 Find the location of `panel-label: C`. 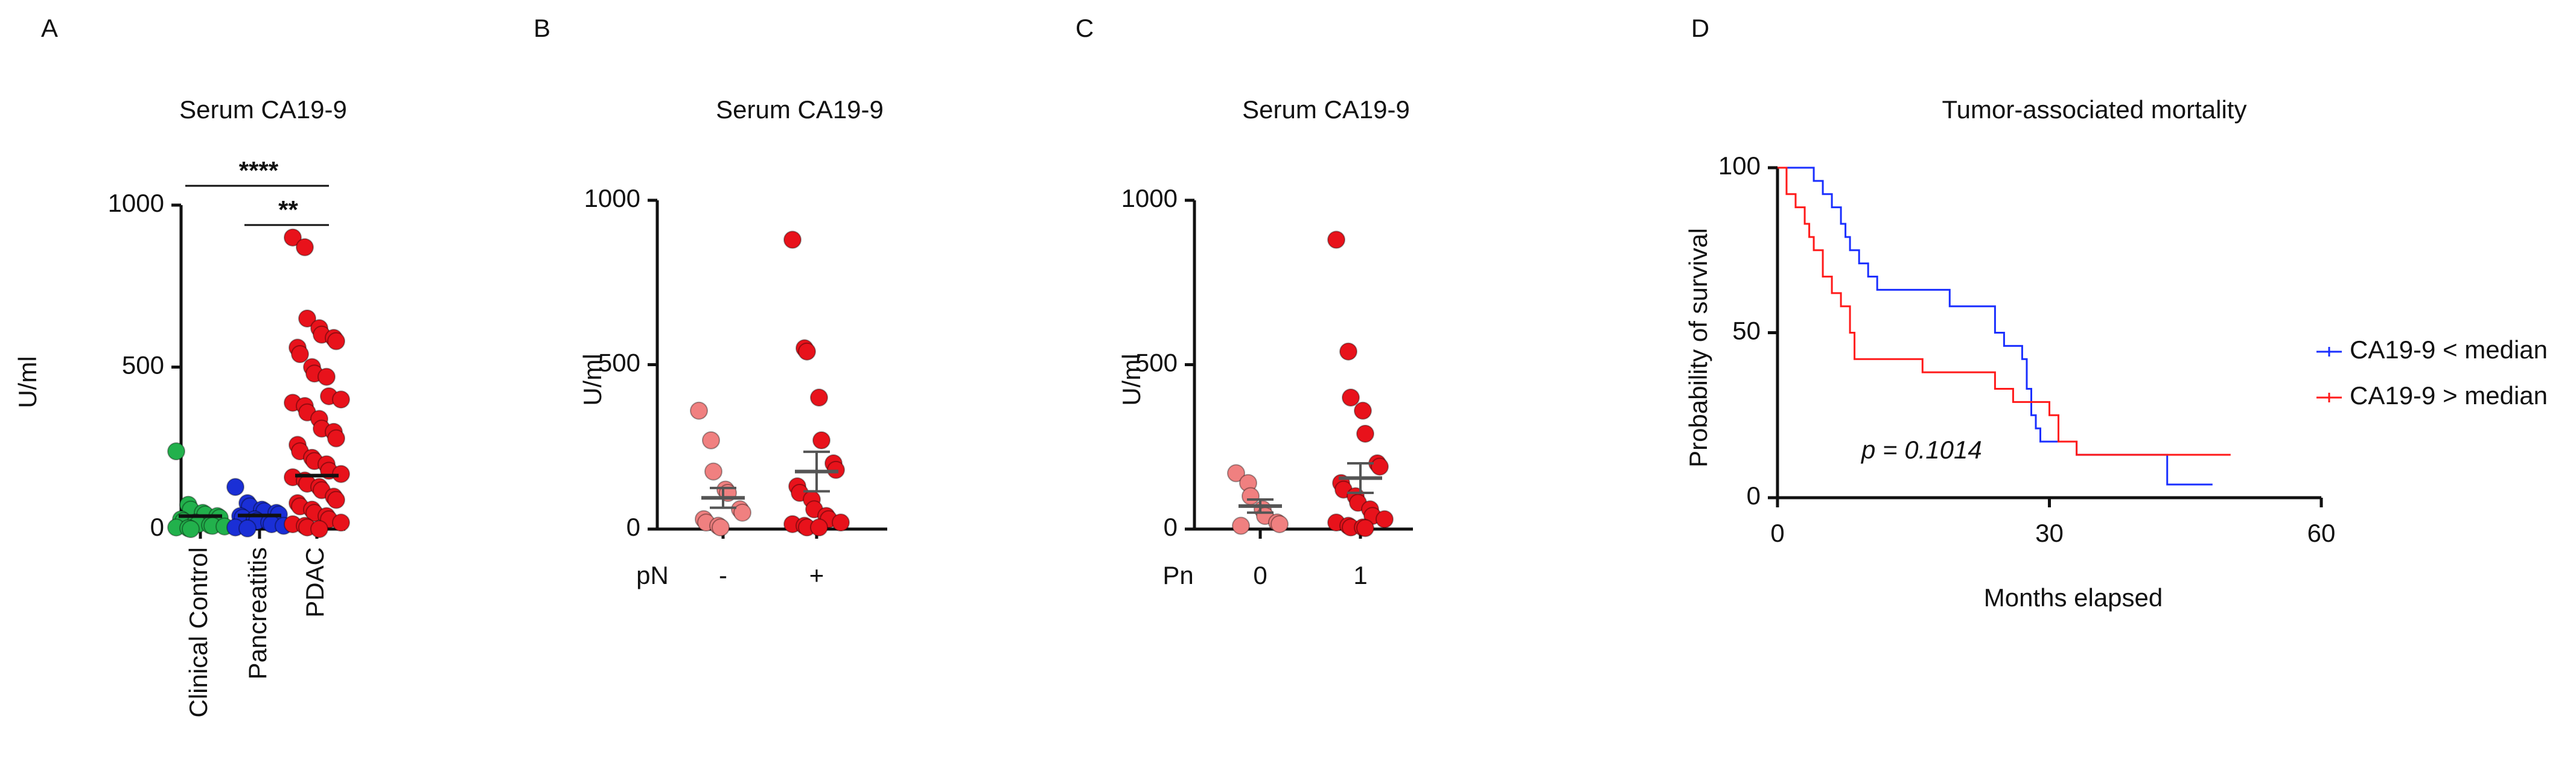

panel-label: C is located at coordinates (1085, 28).